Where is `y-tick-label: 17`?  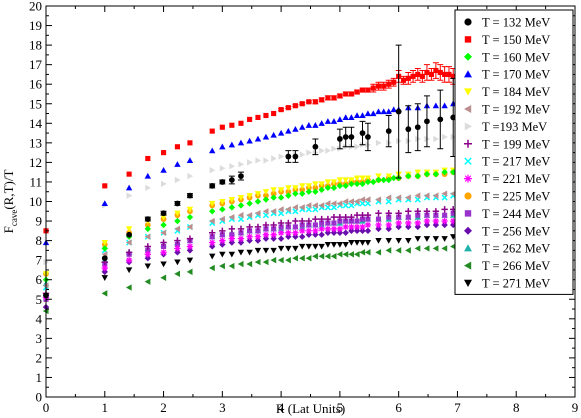 y-tick-label: 17 is located at coordinates (36, 64).